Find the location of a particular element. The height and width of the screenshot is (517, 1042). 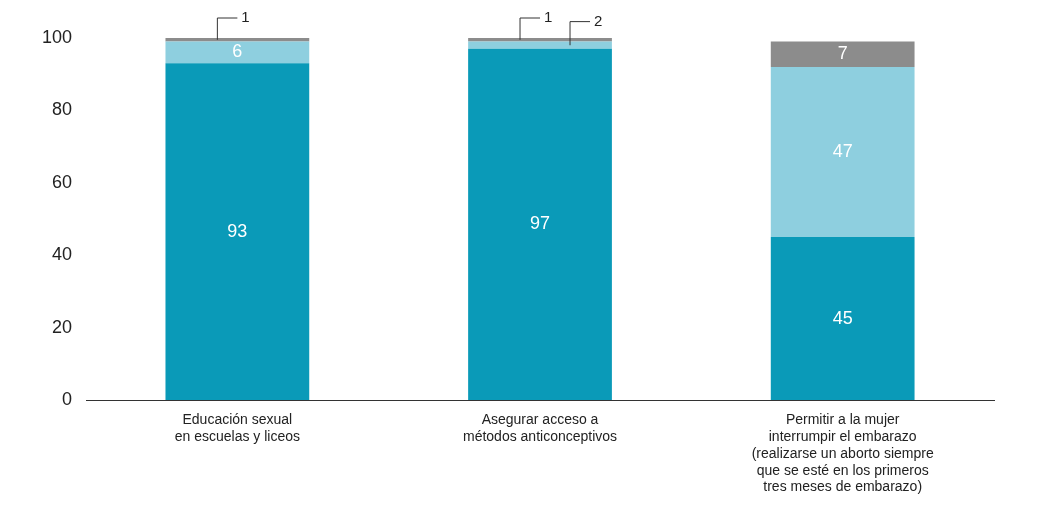

data-label: 6 is located at coordinates (237, 51).